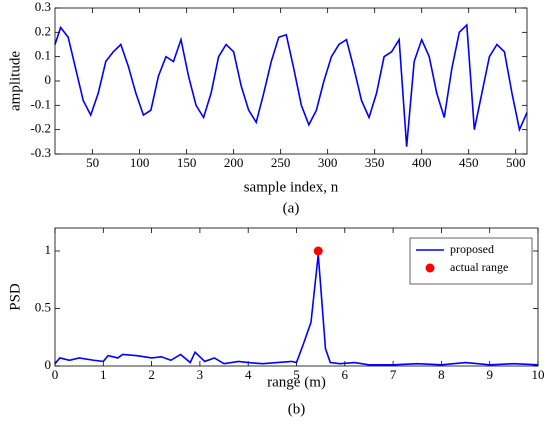  Describe the element at coordinates (538, 374) in the screenshot. I see `x-tick-label: 10` at that location.